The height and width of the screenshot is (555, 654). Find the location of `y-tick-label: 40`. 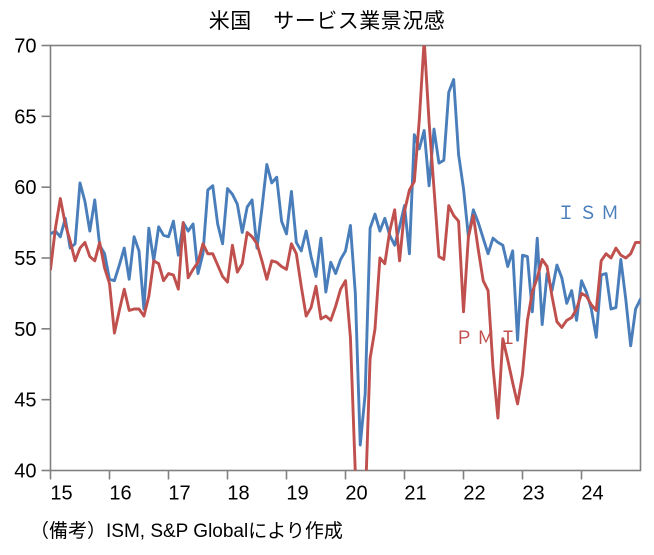

y-tick-label: 40 is located at coordinates (25, 472).